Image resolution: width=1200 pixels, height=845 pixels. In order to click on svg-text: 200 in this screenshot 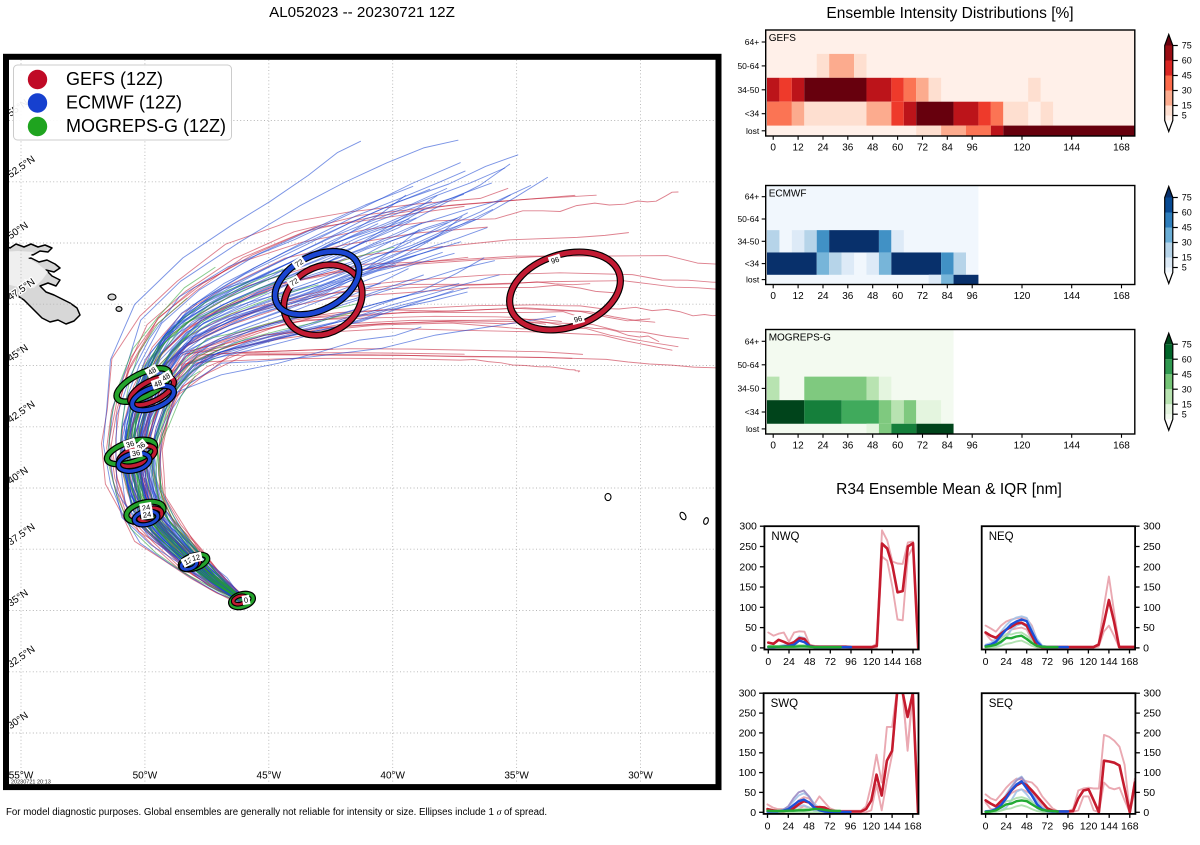, I will do `click(748, 733)`.